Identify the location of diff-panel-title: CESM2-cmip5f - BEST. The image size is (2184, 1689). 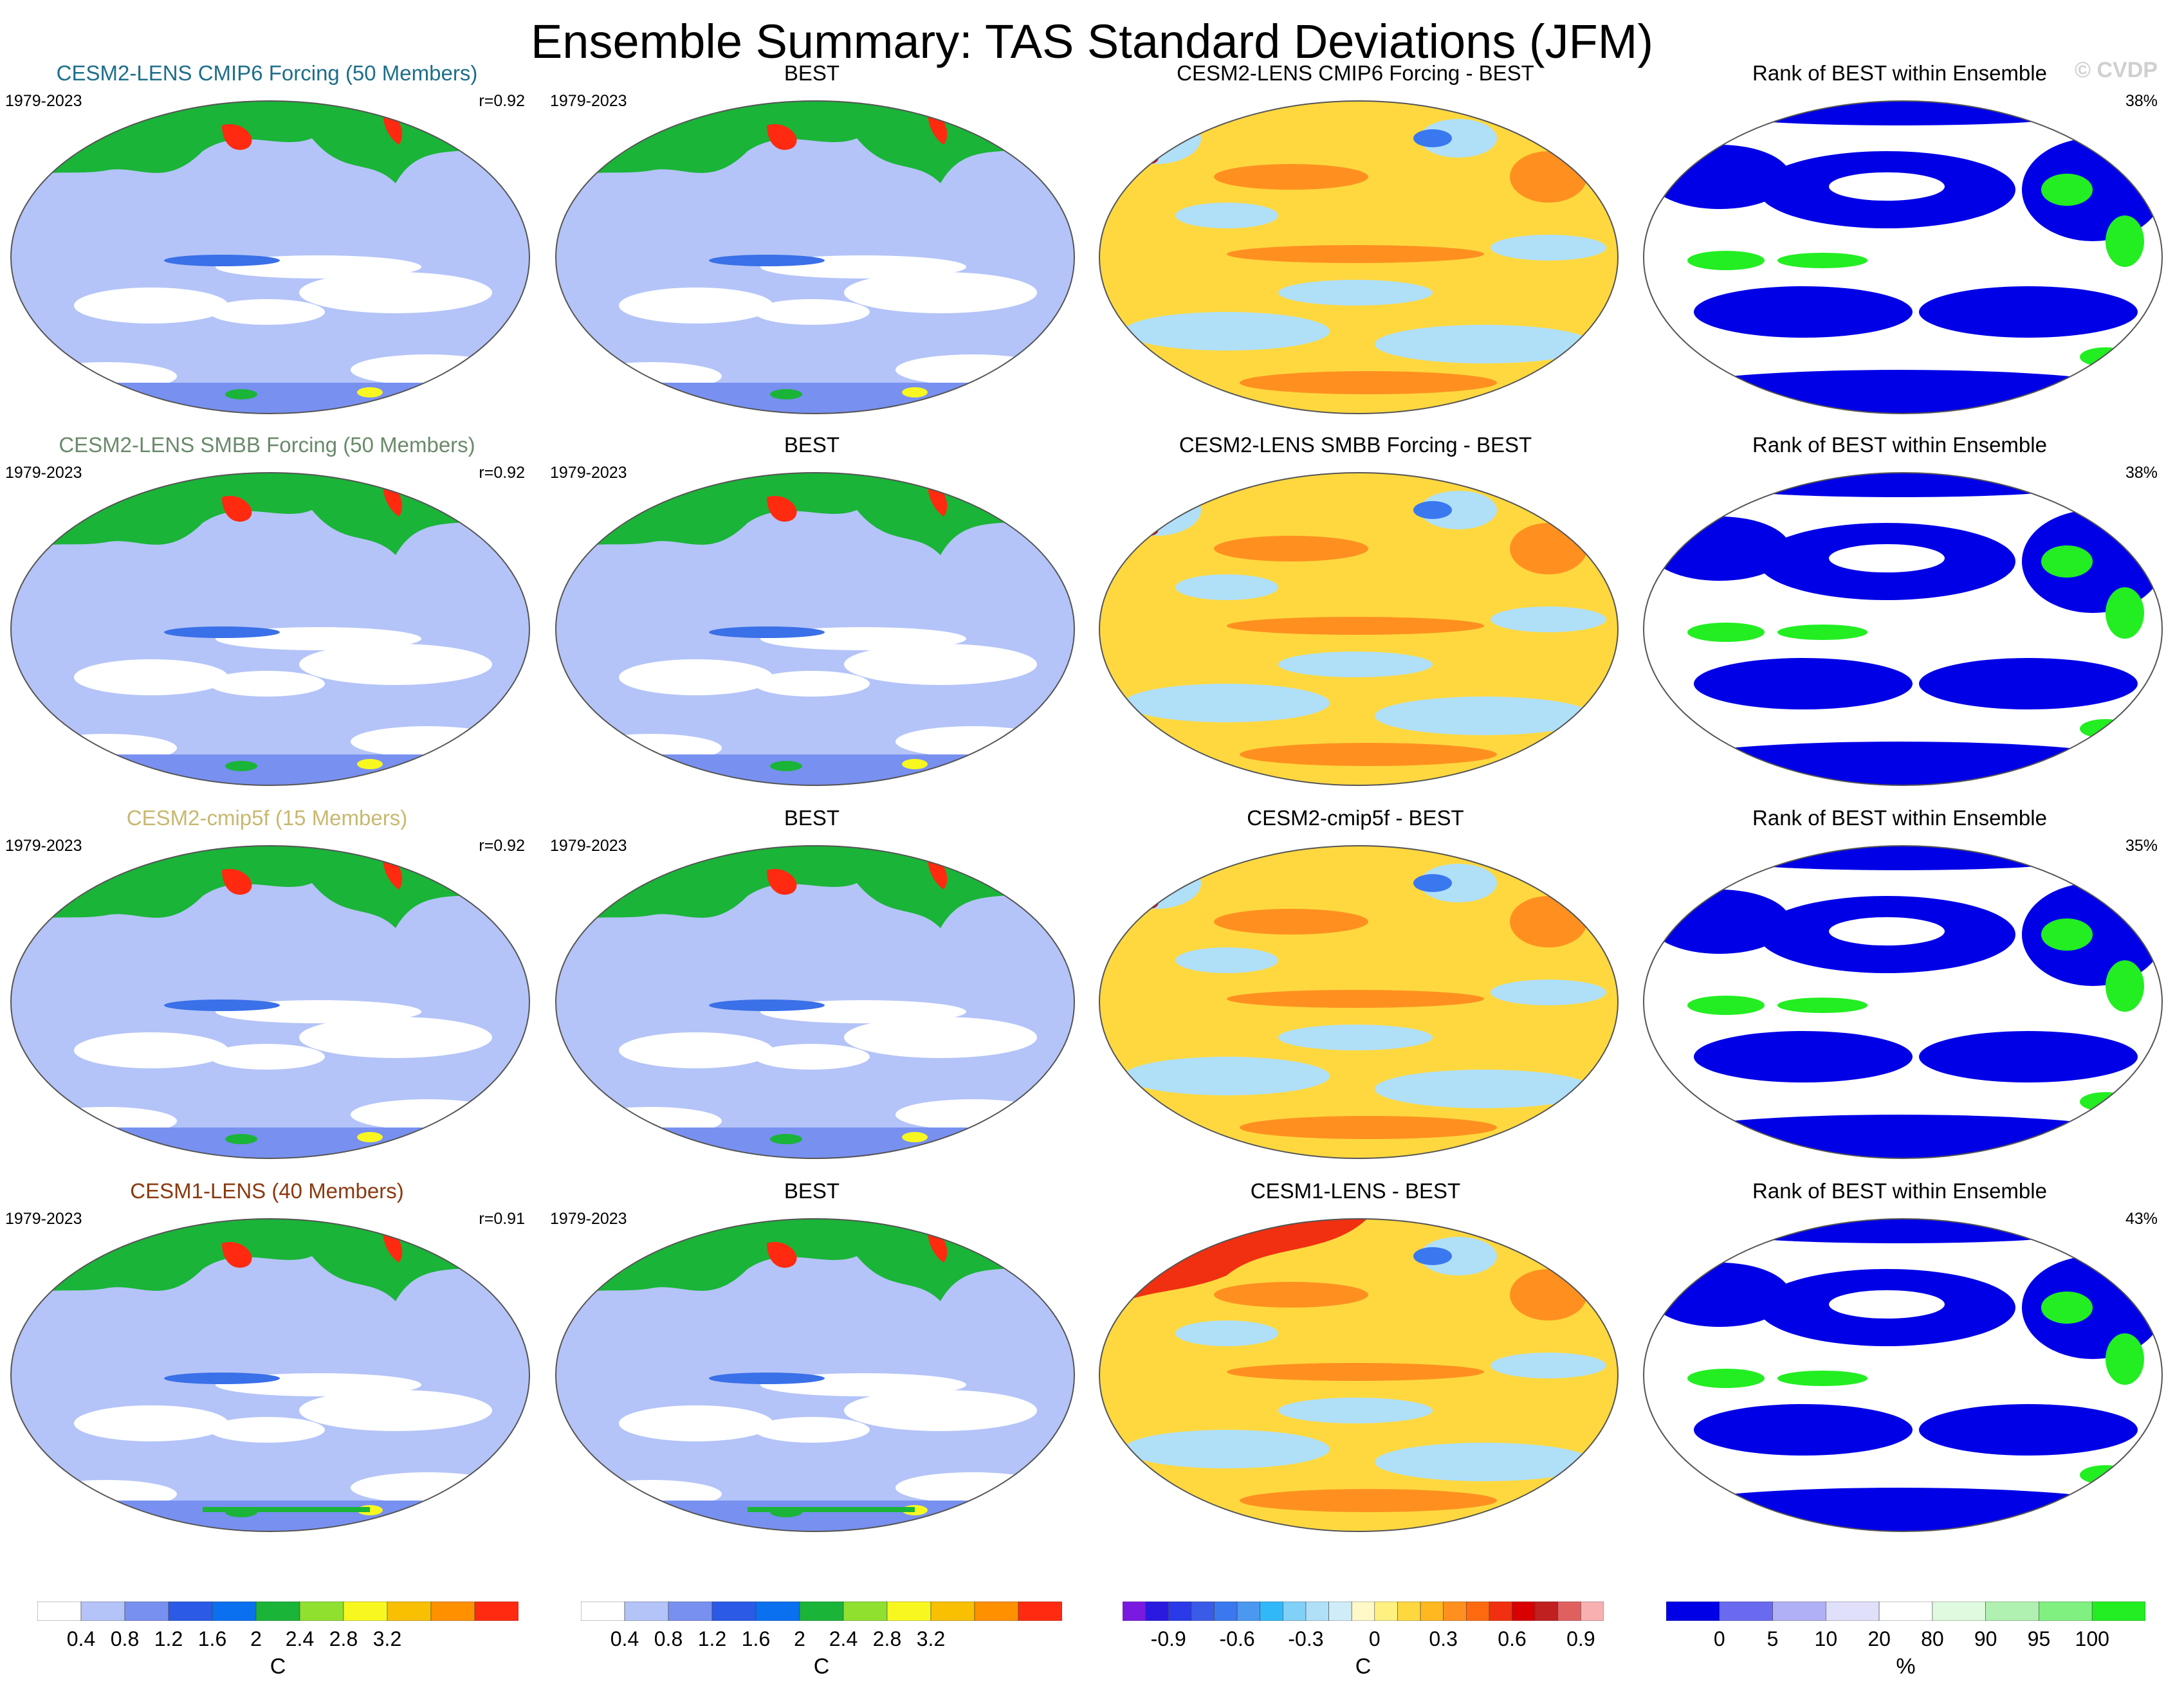
(1356, 818).